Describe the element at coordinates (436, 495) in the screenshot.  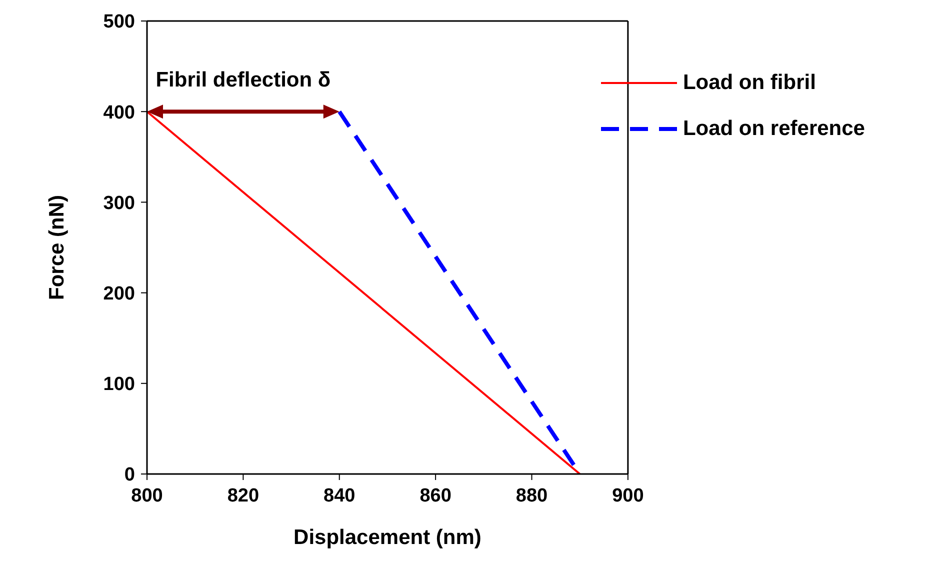
I see `x-tick-label: 860` at that location.